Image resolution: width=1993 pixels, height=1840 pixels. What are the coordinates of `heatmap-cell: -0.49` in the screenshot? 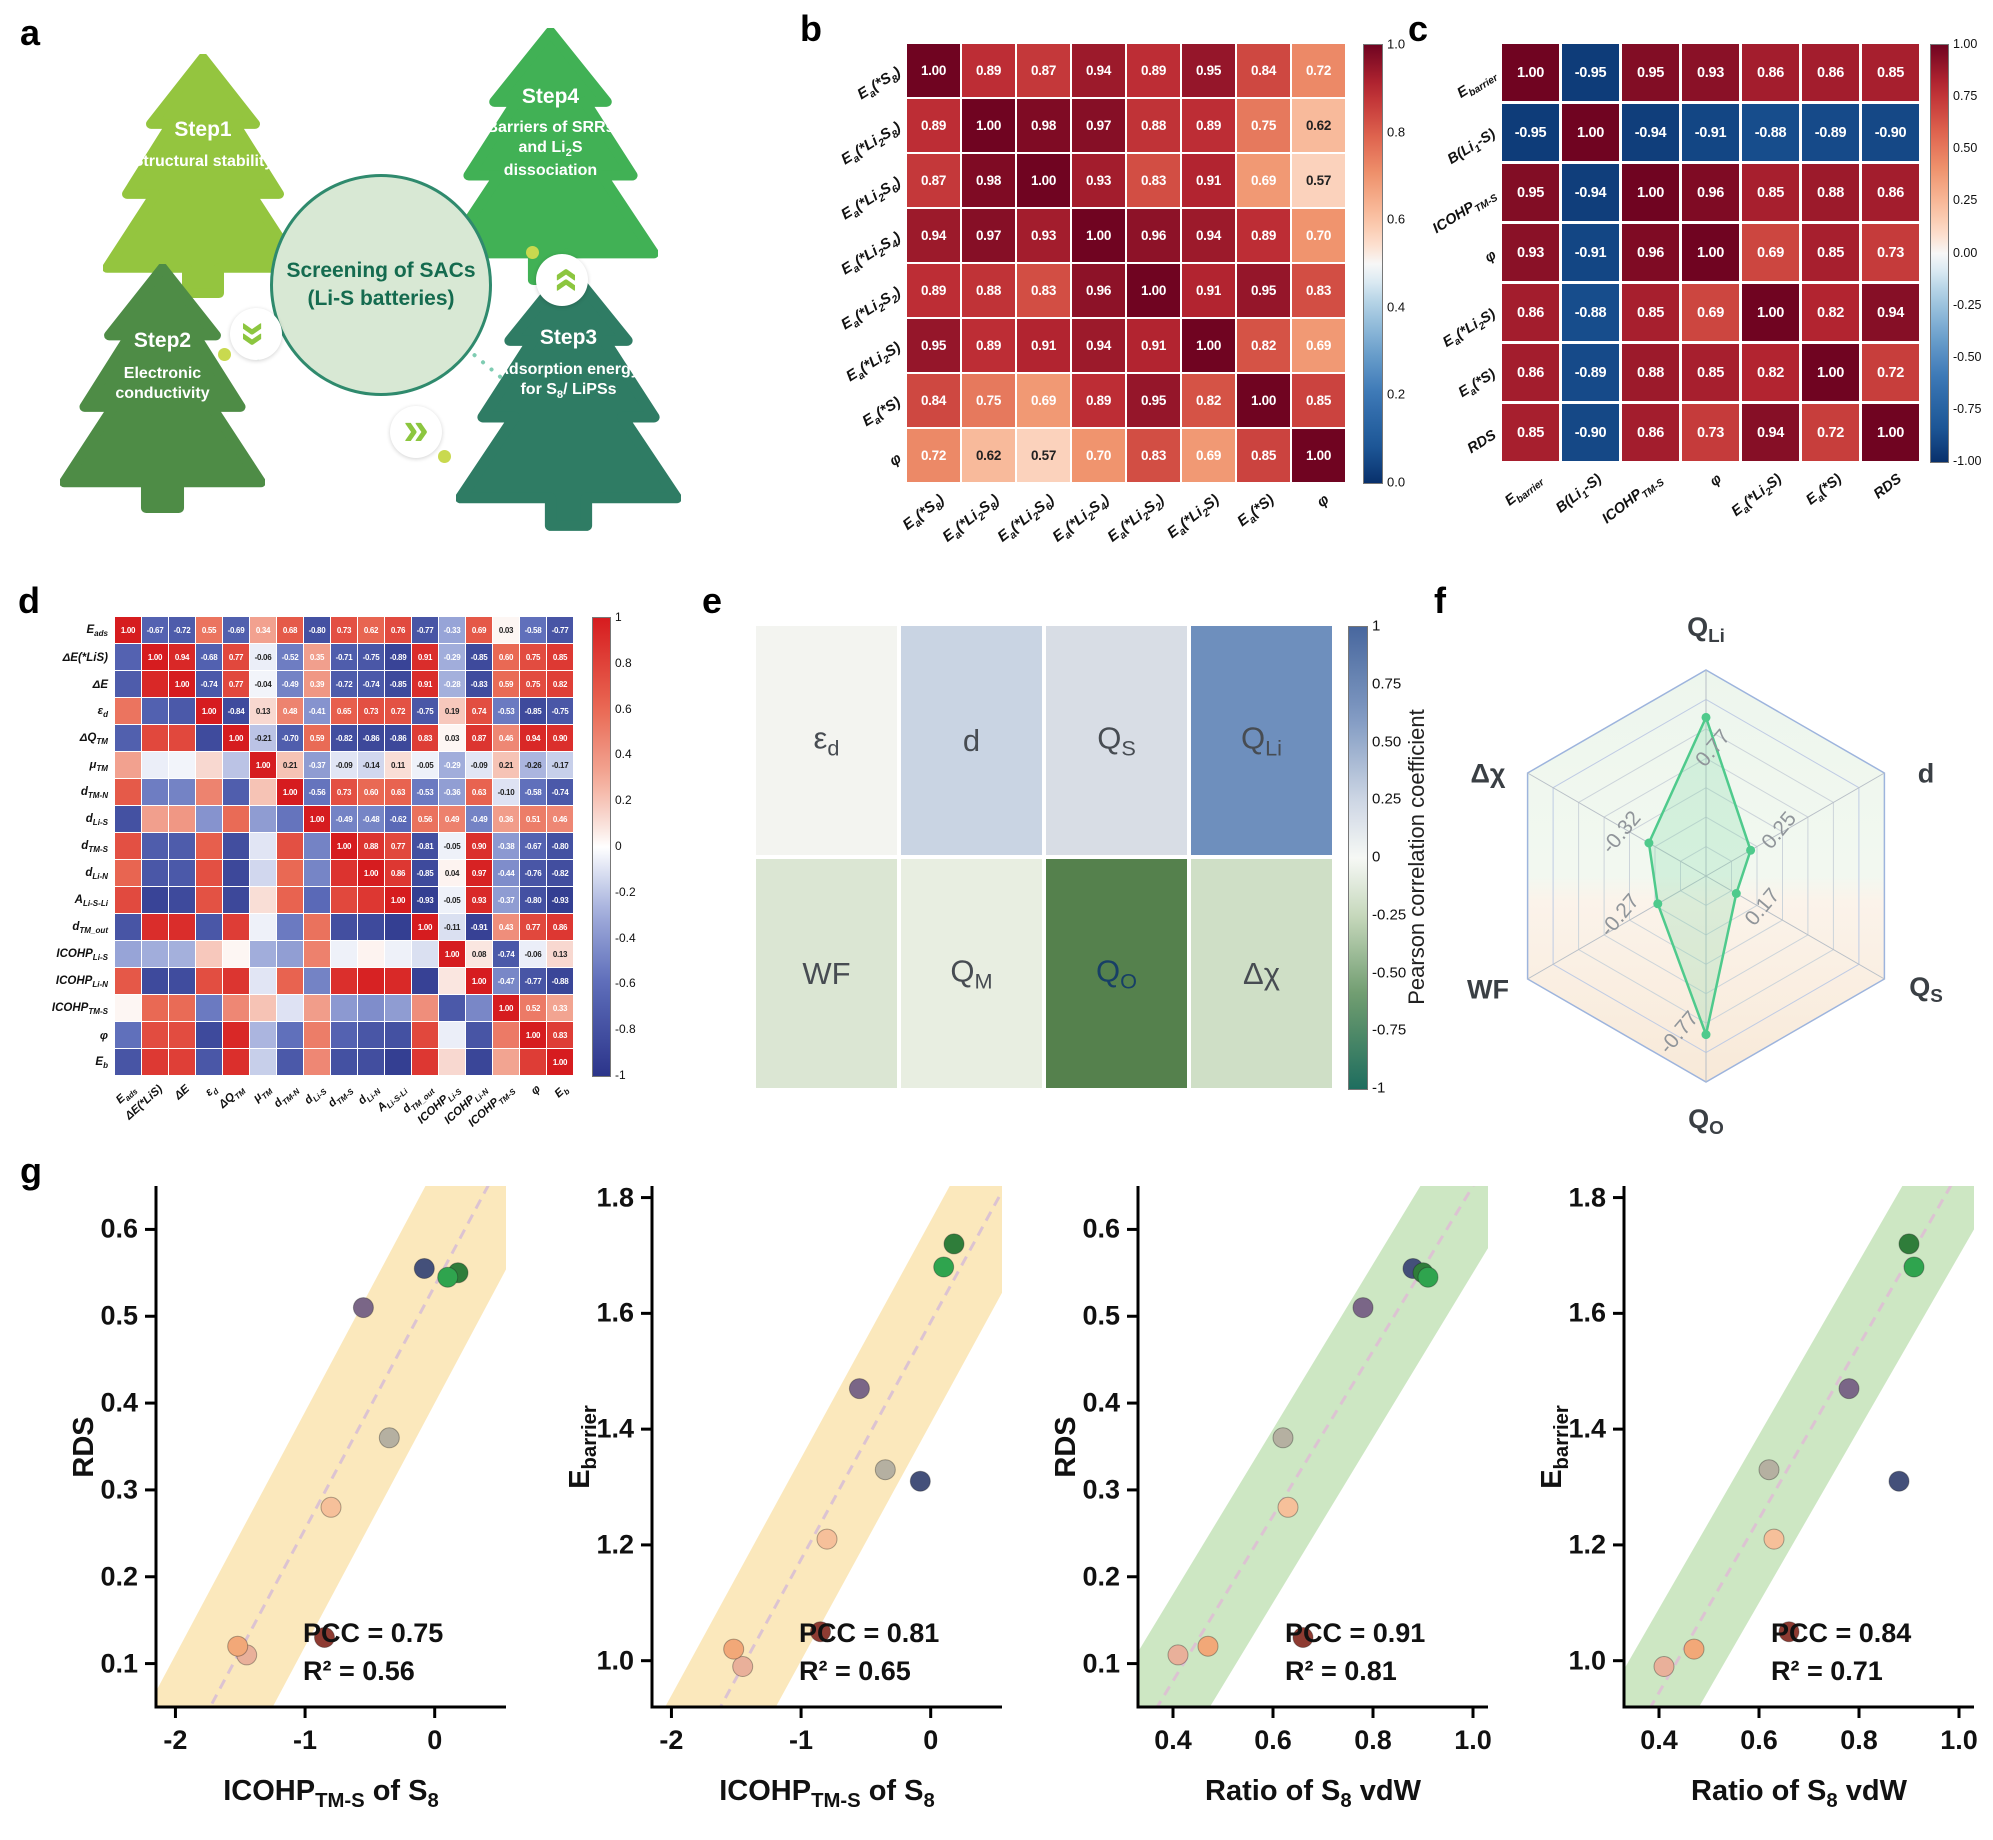 It's located at (344, 819).